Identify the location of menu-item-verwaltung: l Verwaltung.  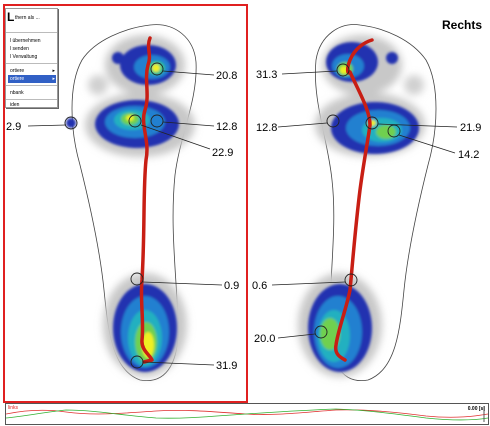
(32, 57).